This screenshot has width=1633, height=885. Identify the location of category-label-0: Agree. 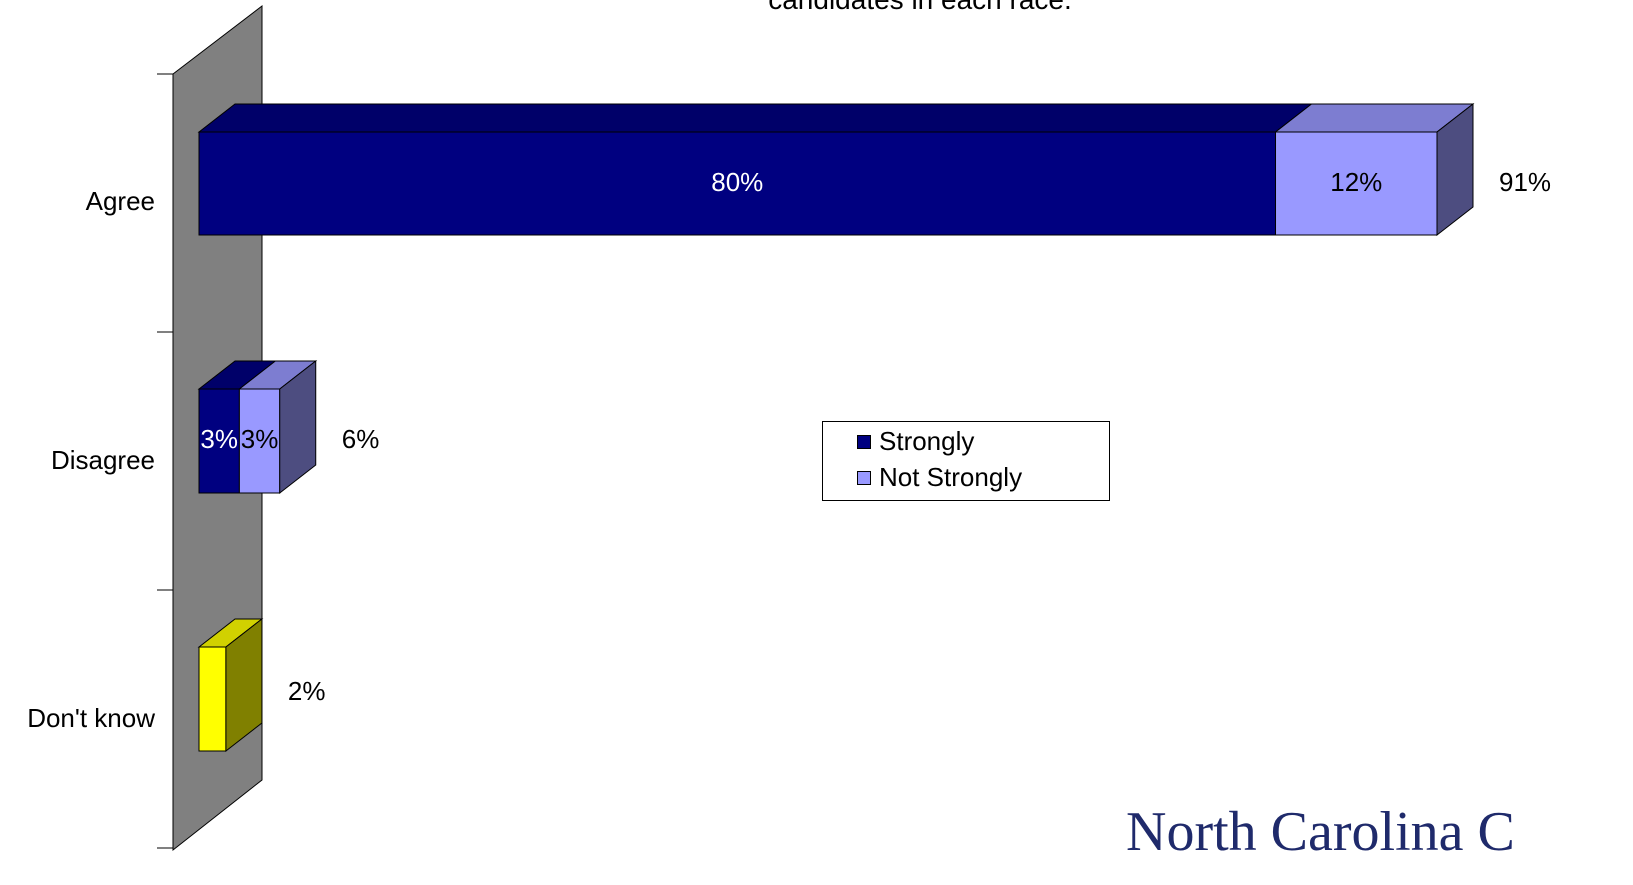
(120, 201).